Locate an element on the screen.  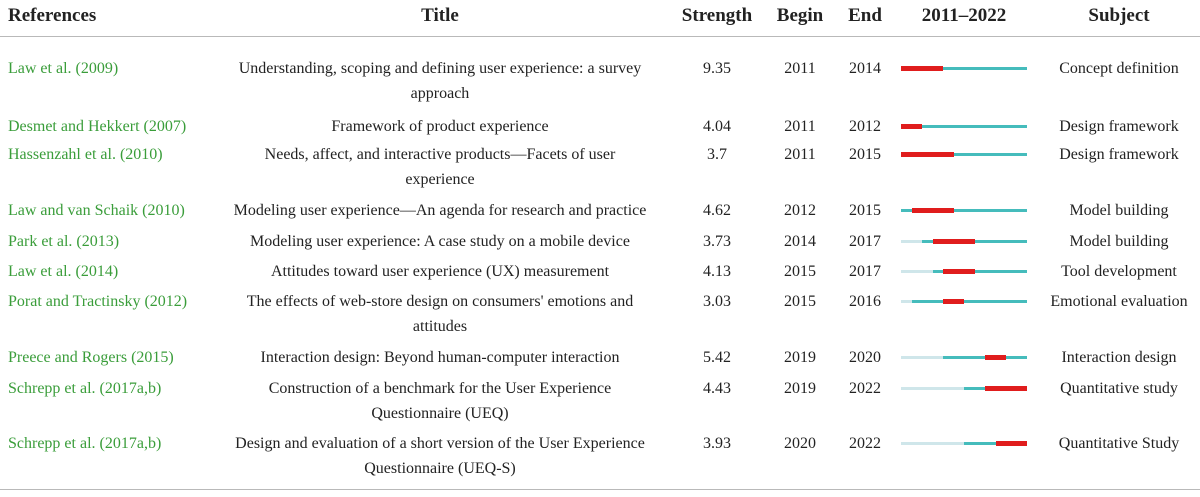
title-line-2: experience is located at coordinates (440, 179).